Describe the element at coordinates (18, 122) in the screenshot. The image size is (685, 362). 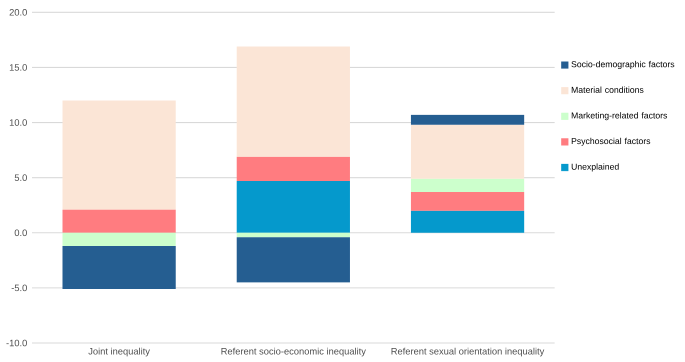
I see `y-tick-label: 10.0` at that location.